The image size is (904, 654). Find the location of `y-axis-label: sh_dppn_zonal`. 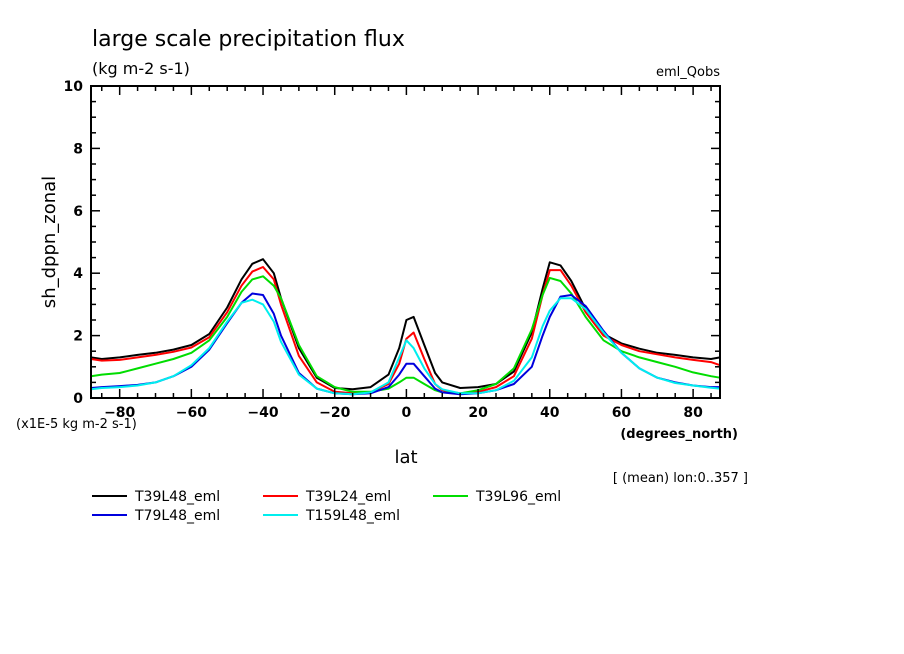

y-axis-label: sh_dppn_zonal is located at coordinates (49, 242).